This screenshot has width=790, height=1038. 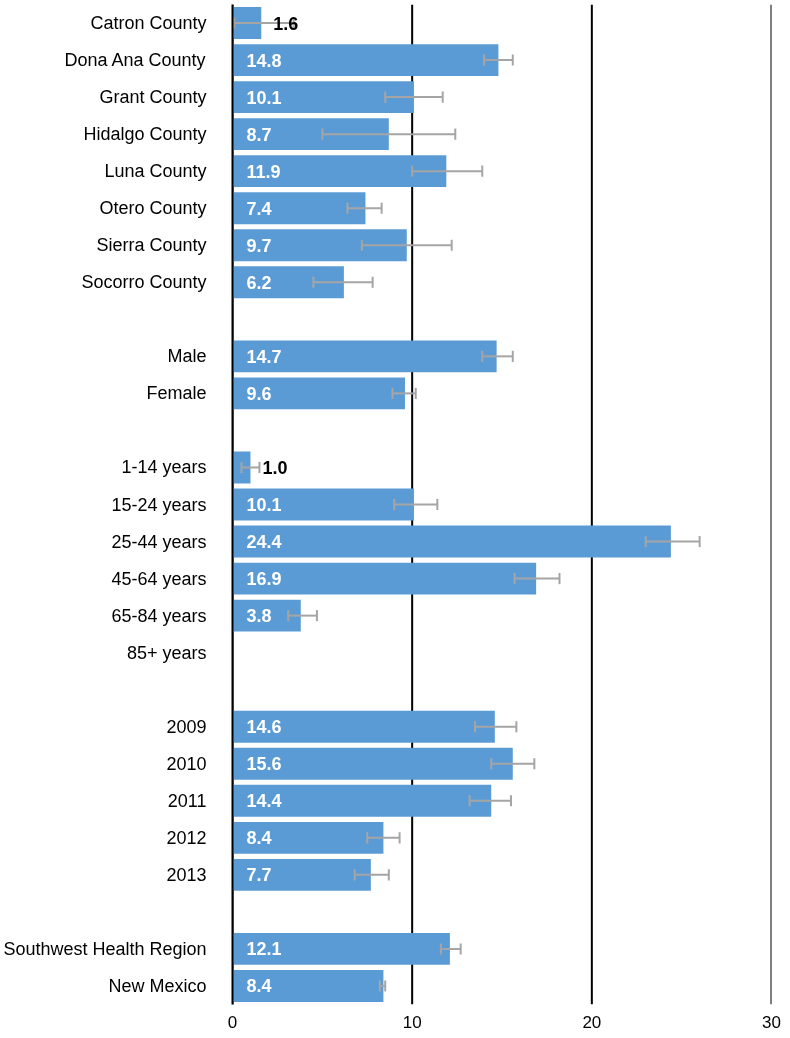 I want to click on y-tick-label: Grant County, so click(x=153, y=97).